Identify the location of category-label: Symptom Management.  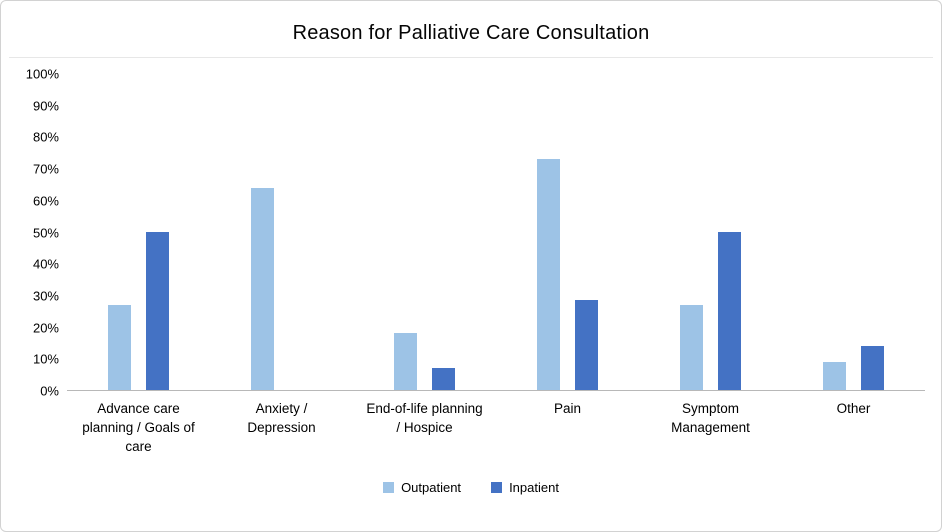
(710, 418).